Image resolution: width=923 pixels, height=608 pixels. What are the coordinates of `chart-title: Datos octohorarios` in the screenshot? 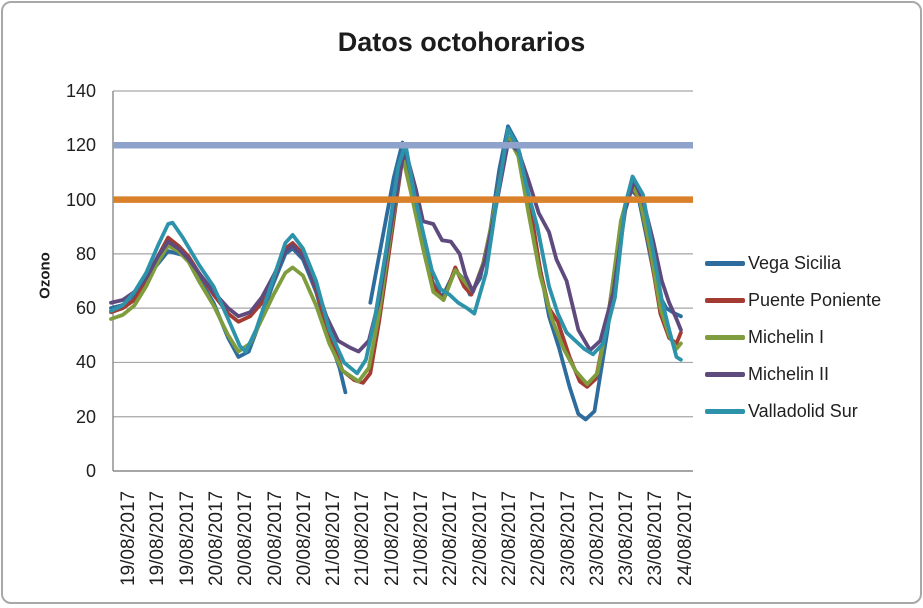 It's located at (461, 42).